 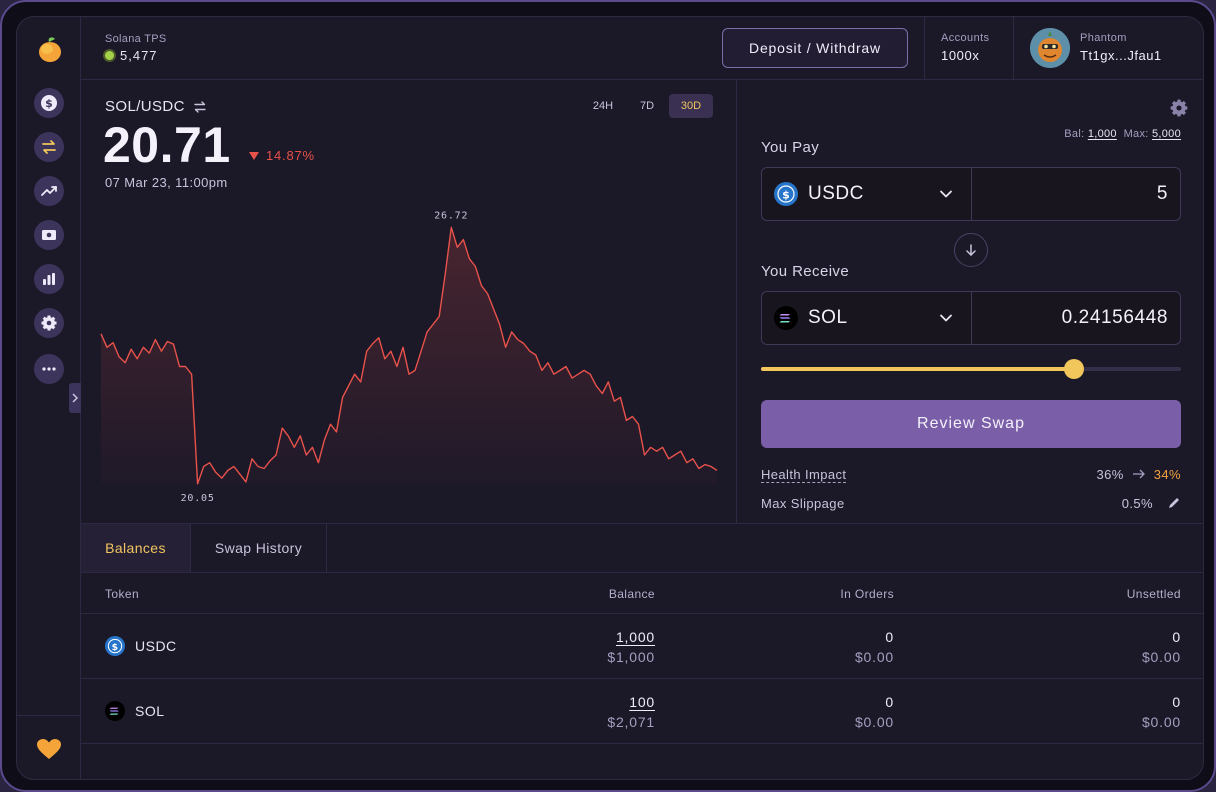 I want to click on max-slippage-row: Max Slippage 0.5%, so click(x=971, y=503).